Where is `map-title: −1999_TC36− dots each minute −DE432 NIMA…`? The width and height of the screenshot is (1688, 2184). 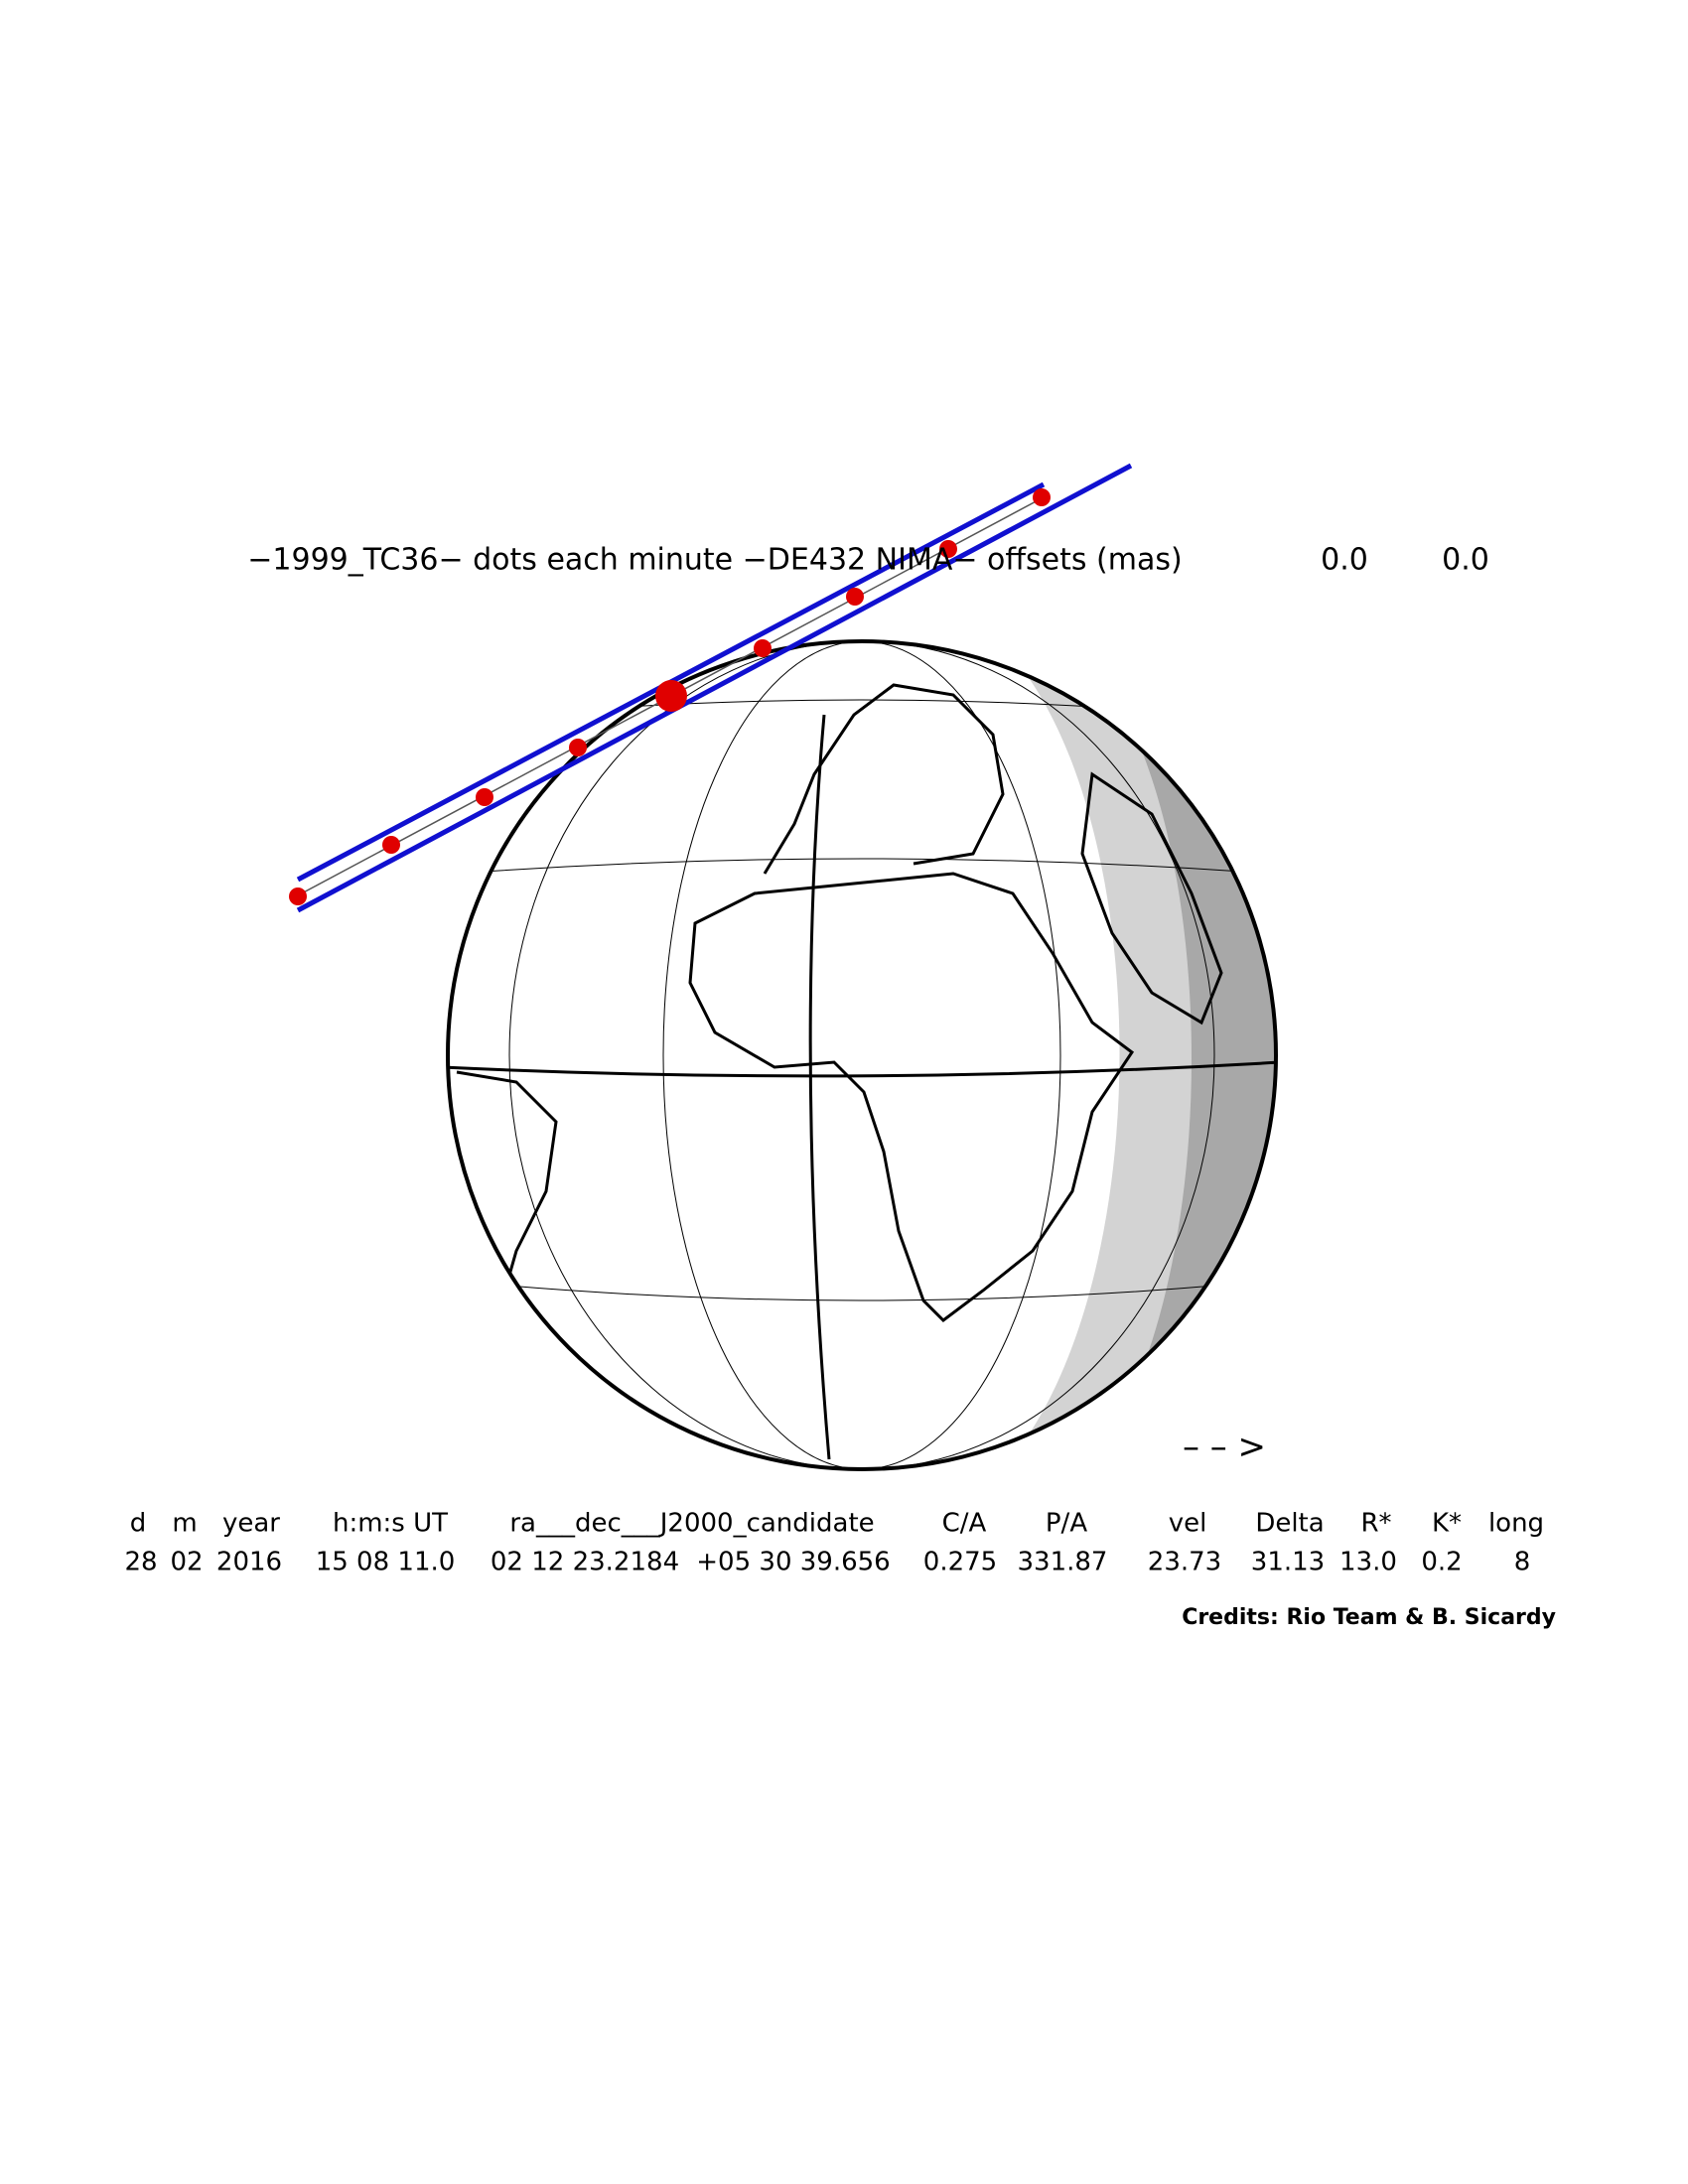 map-title: −1999_TC36− dots each minute −DE432 NIMA… is located at coordinates (714, 560).